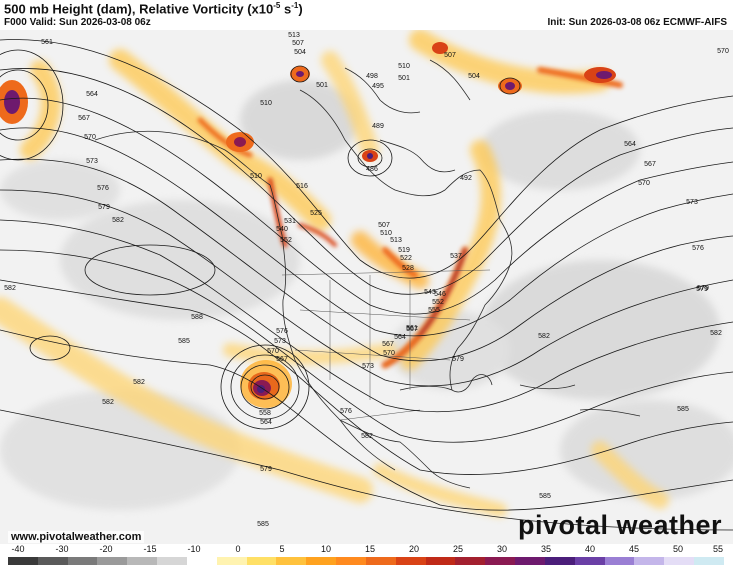 The width and height of the screenshot is (733, 567). I want to click on colorbar-tick: -30, so click(62, 549).